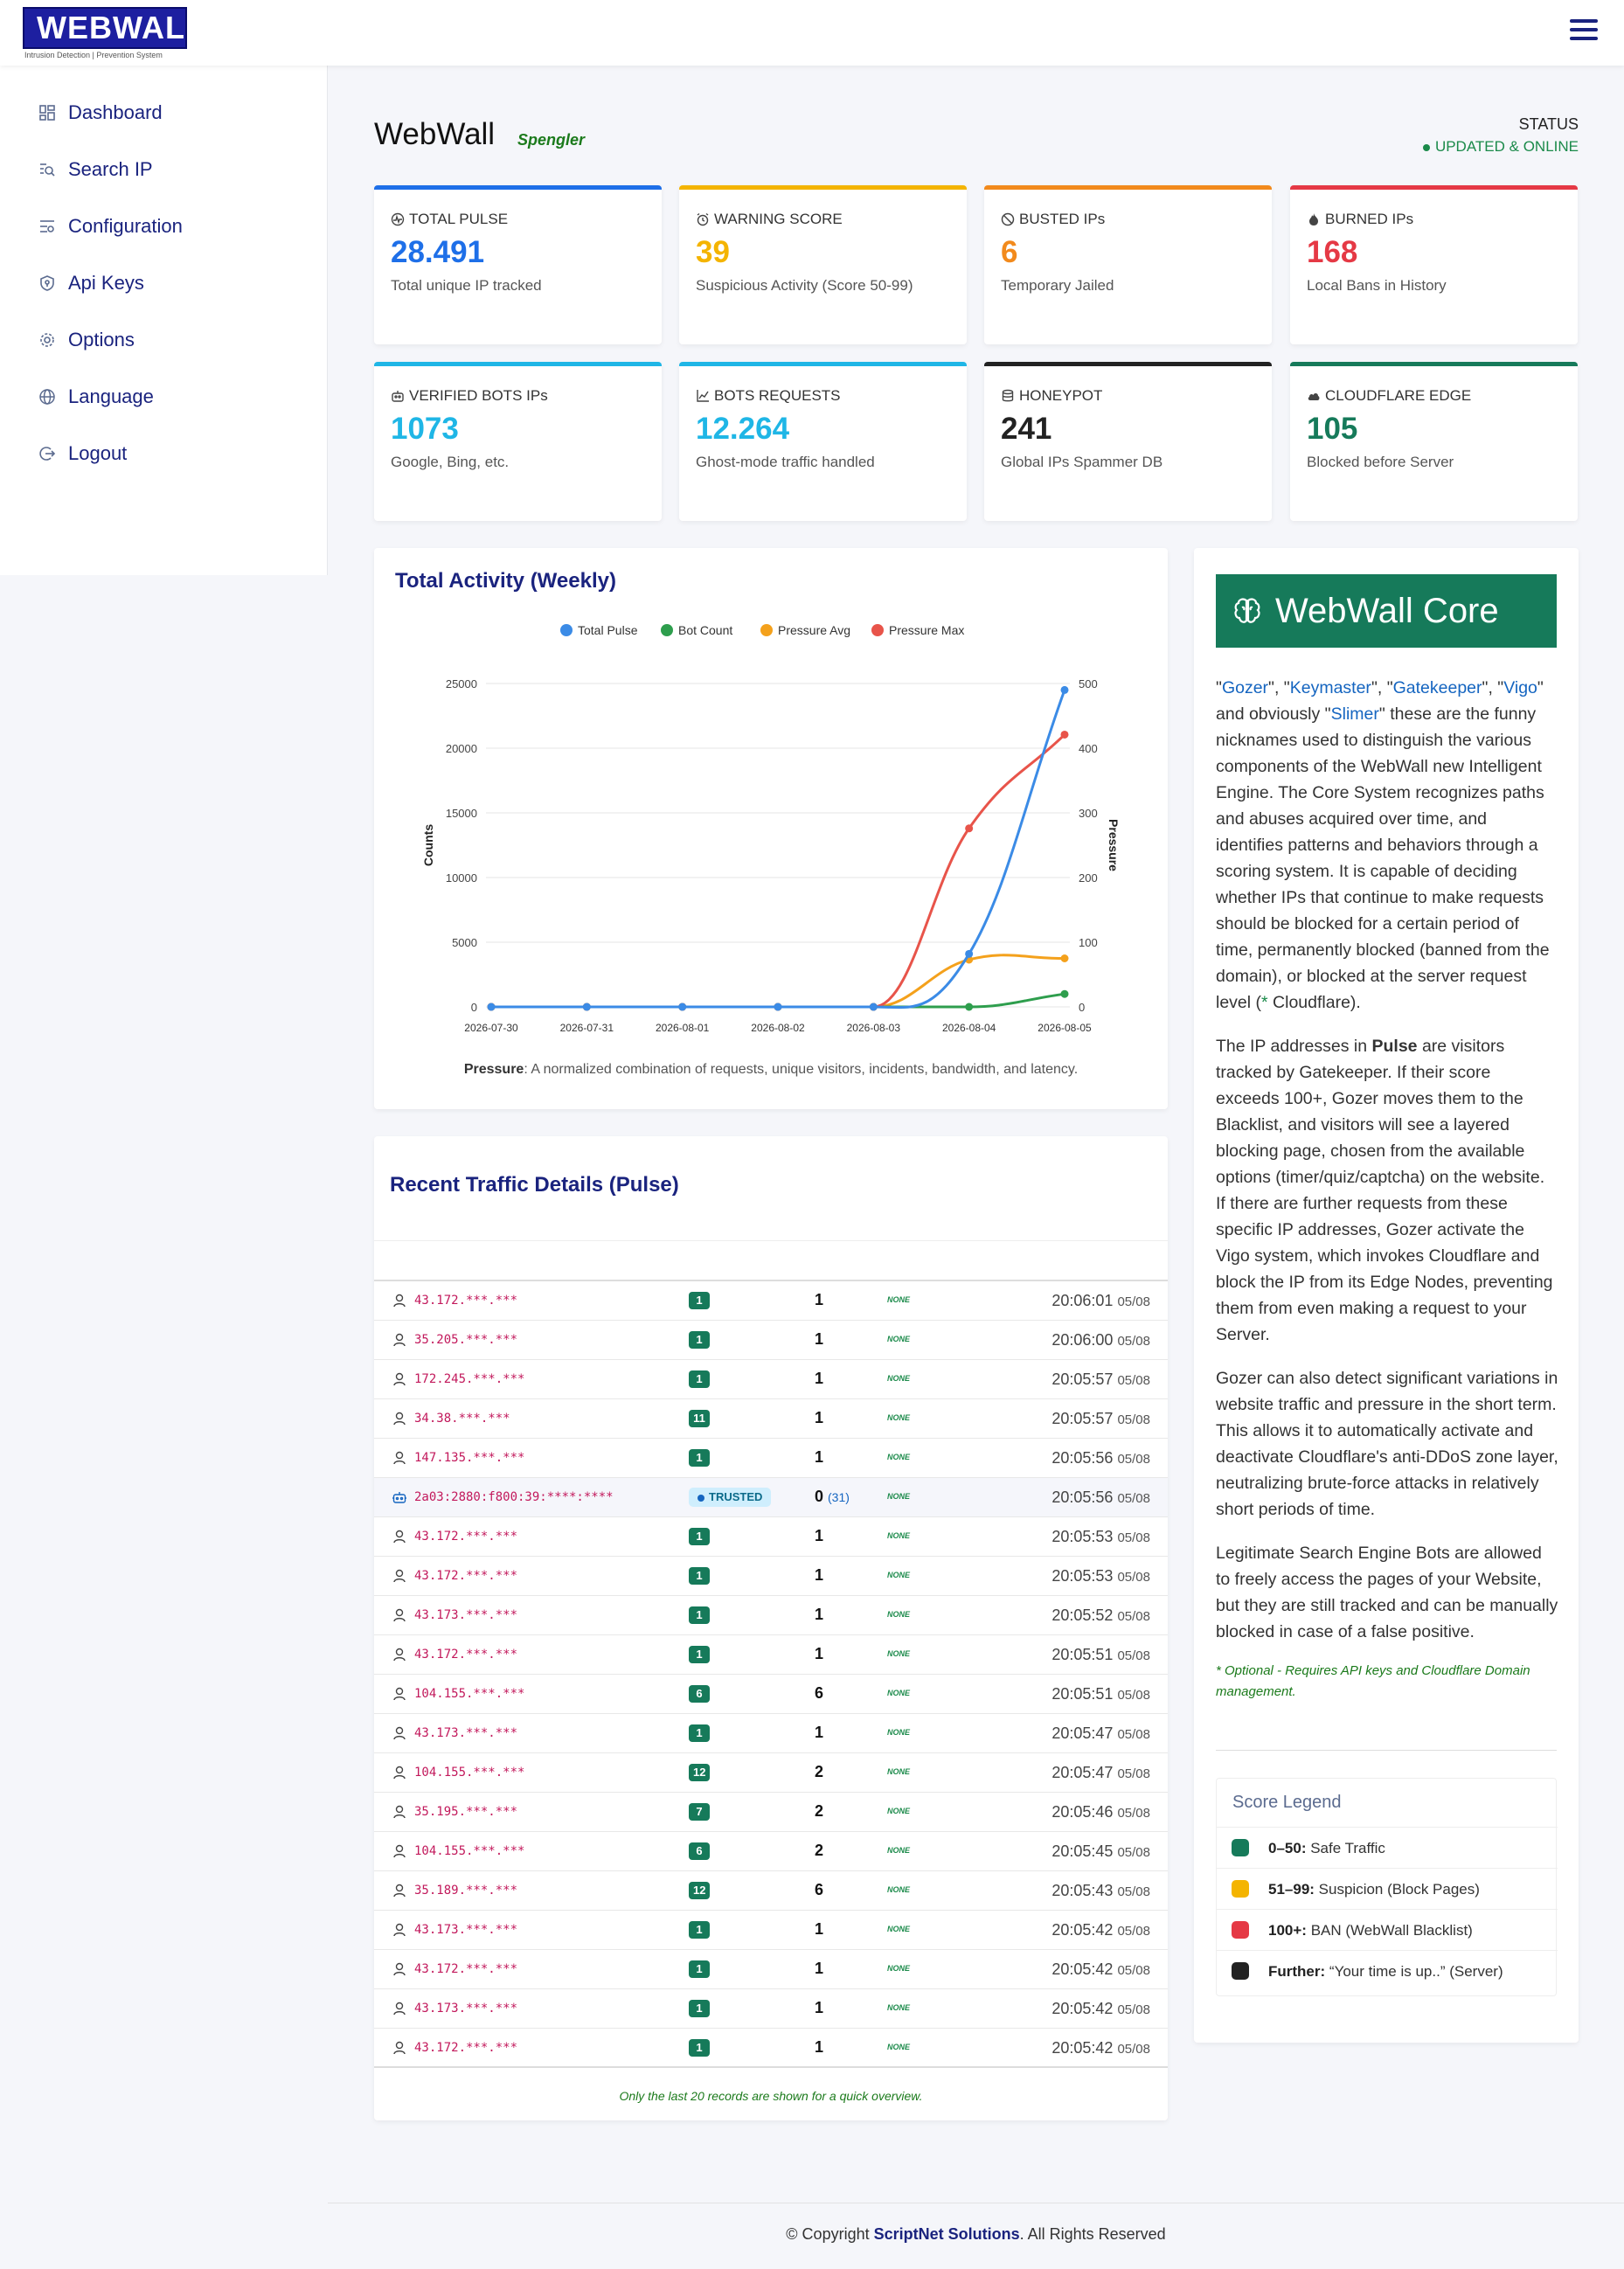 This screenshot has width=1624, height=2269. I want to click on table-row: 35.205.***.*** 1 1 NONE 20:06:00 05/08, so click(771, 1340).